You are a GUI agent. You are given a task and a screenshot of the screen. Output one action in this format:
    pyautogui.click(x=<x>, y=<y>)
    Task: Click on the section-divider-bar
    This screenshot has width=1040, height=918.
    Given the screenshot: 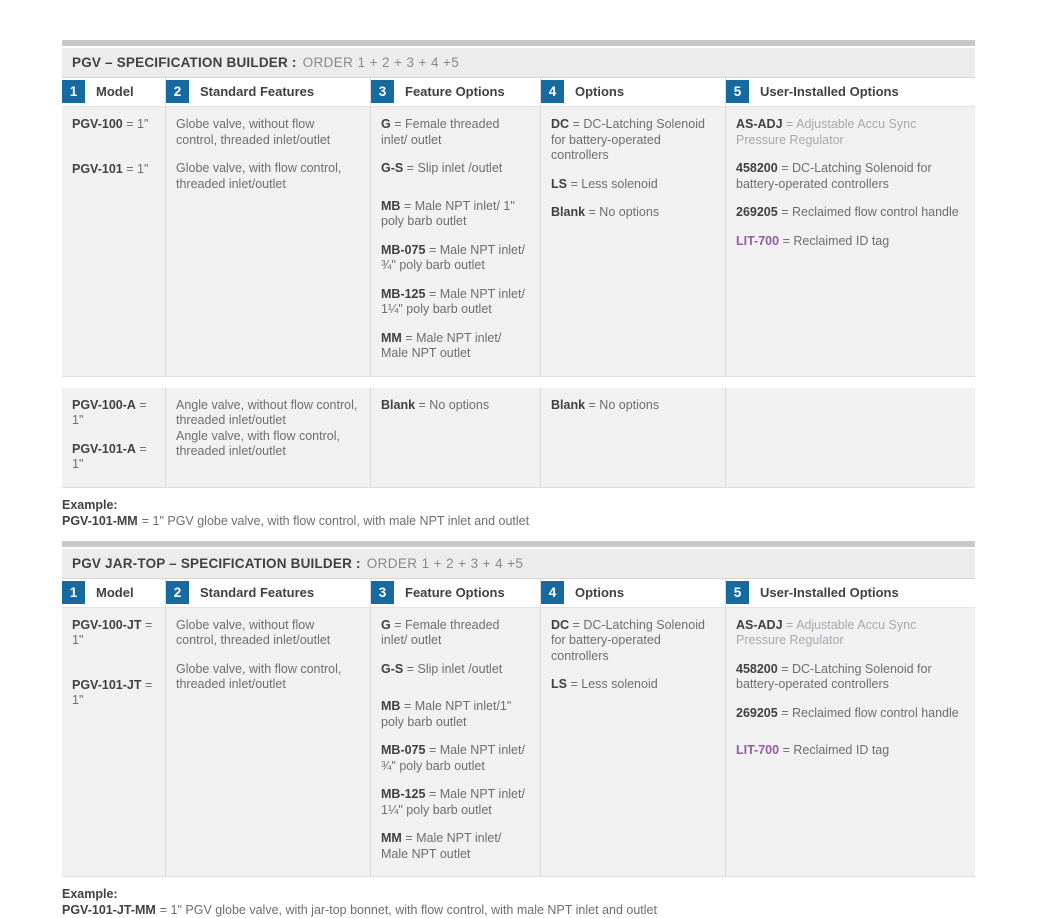 What is the action you would take?
    pyautogui.click(x=518, y=544)
    